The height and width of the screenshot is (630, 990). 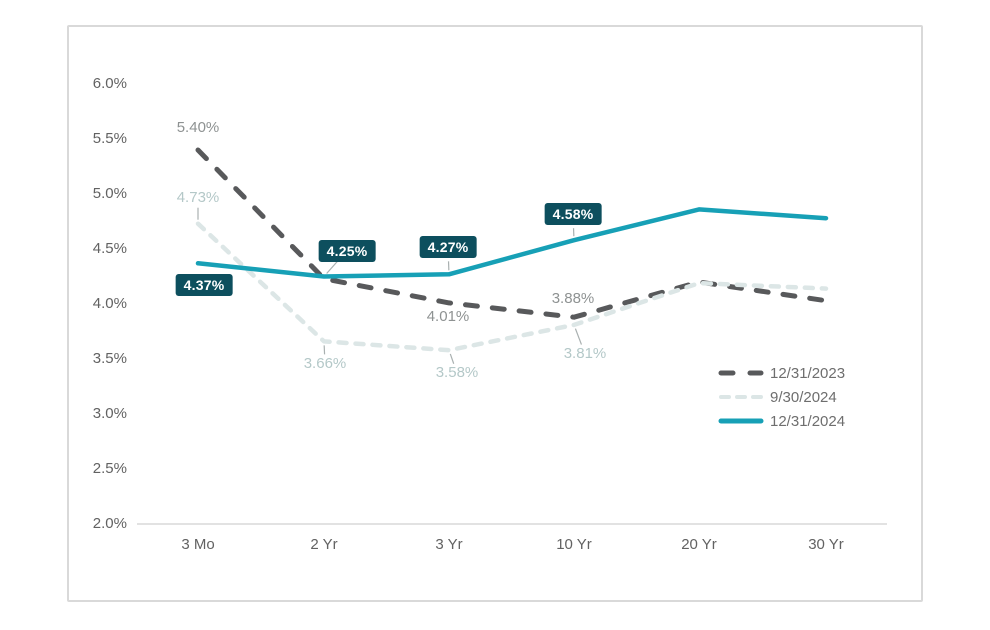 I want to click on data-label-boxed: 4.37%, so click(x=204, y=285).